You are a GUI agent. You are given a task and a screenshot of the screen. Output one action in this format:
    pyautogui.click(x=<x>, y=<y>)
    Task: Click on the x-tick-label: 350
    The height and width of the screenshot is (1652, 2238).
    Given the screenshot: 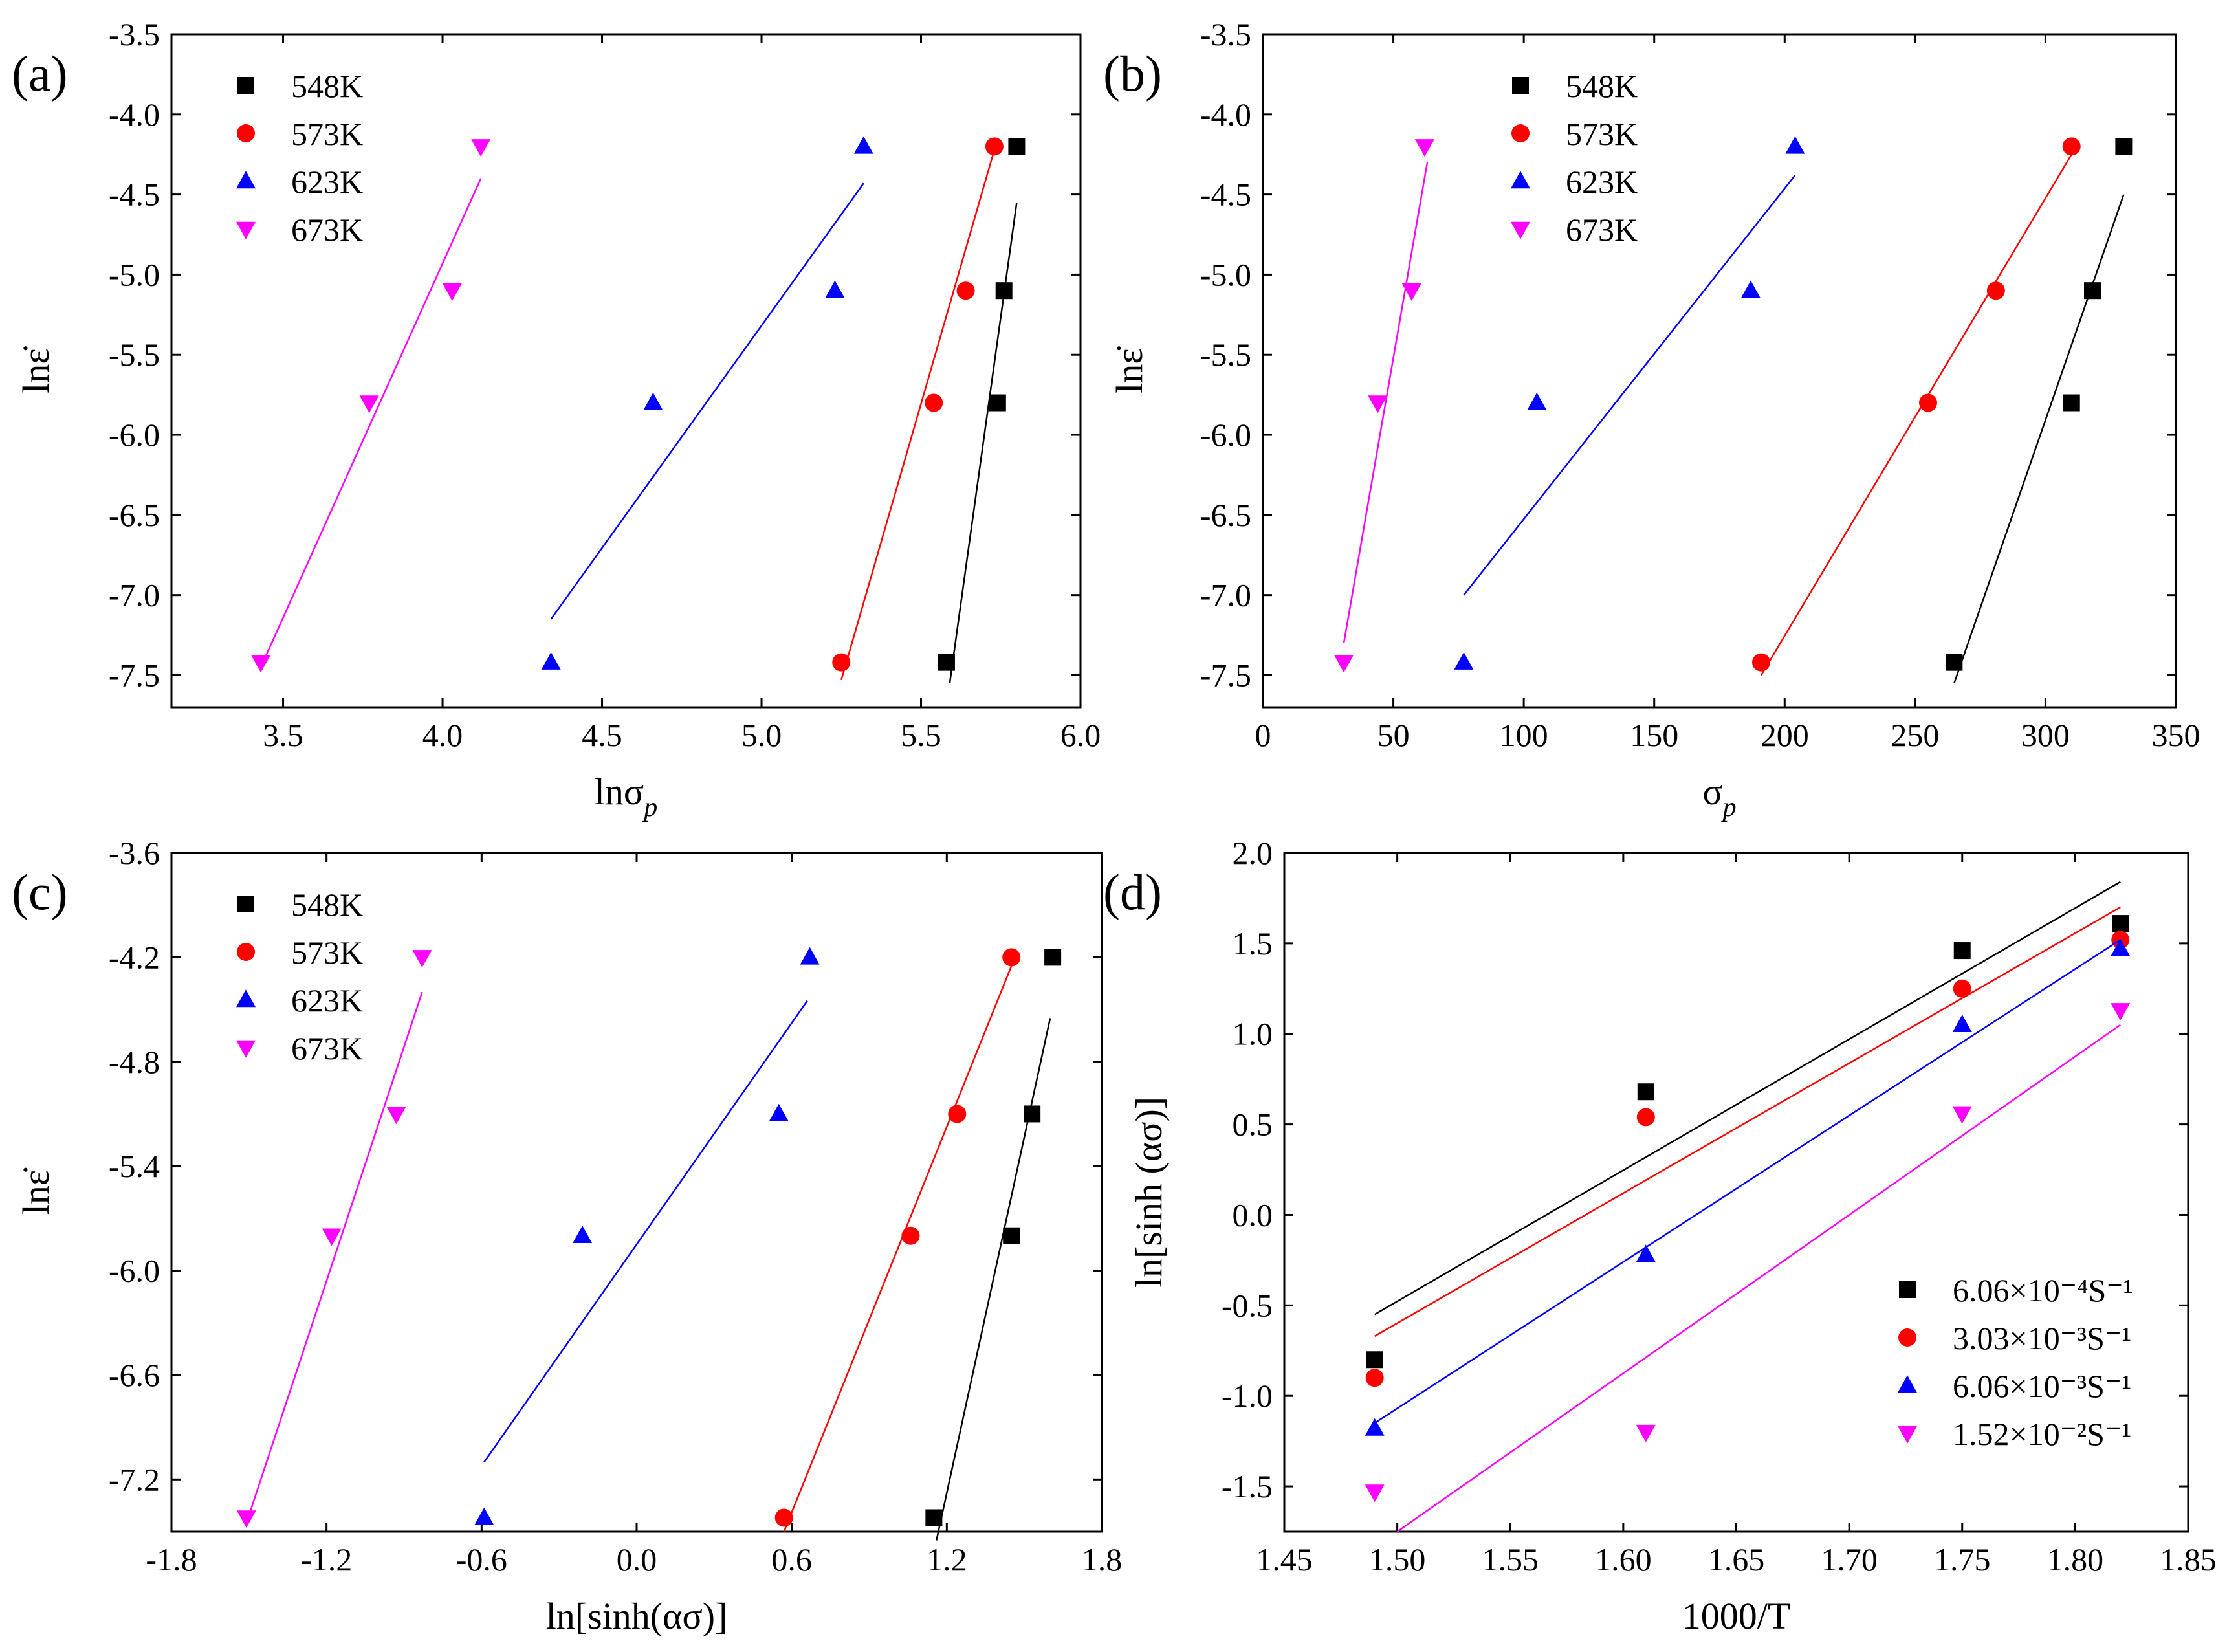 What is the action you would take?
    pyautogui.click(x=2176, y=735)
    